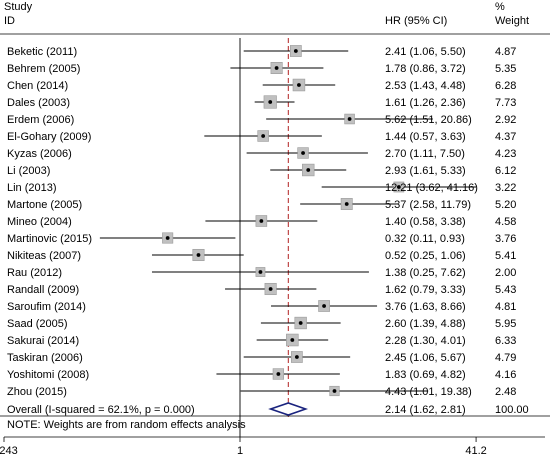 The width and height of the screenshot is (550, 457). What do you see at coordinates (32, 188) in the screenshot?
I see `study-label: Lin (2013)` at bounding box center [32, 188].